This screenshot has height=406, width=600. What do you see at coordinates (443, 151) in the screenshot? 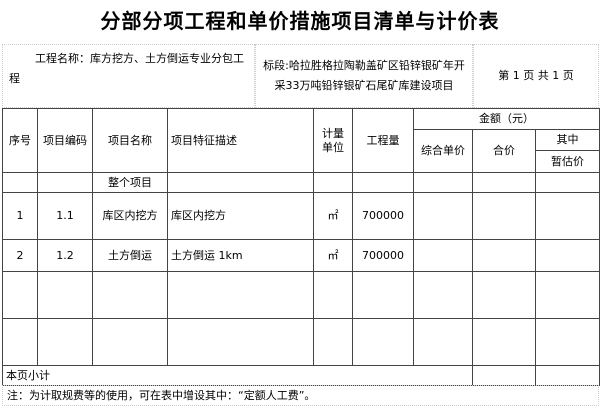
I see `header-unit-price: 综合单价` at bounding box center [443, 151].